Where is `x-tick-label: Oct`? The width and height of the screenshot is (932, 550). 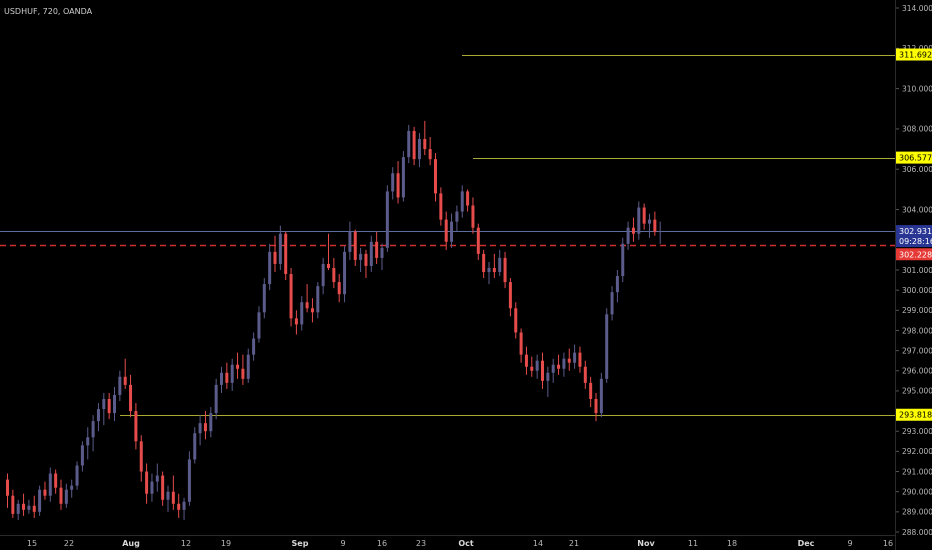
x-tick-label: Oct is located at coordinates (466, 543).